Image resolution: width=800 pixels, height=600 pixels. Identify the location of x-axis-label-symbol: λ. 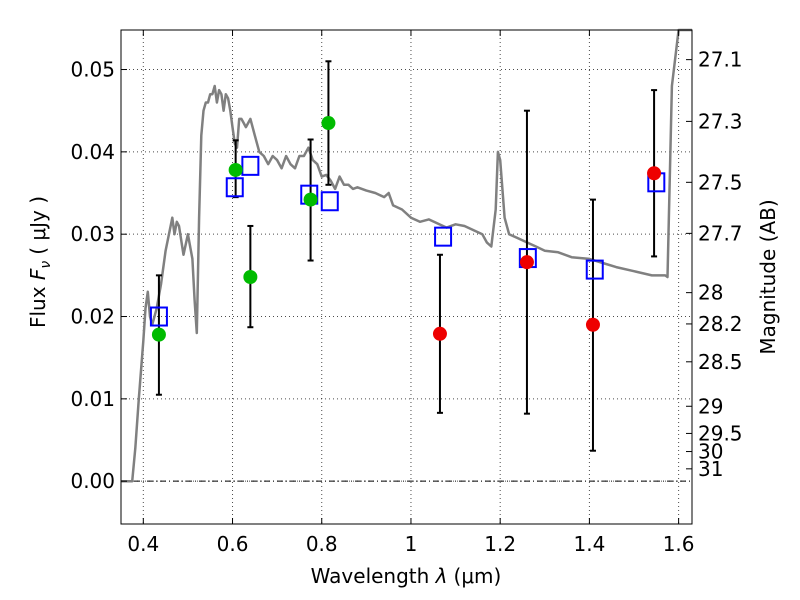
(441, 576).